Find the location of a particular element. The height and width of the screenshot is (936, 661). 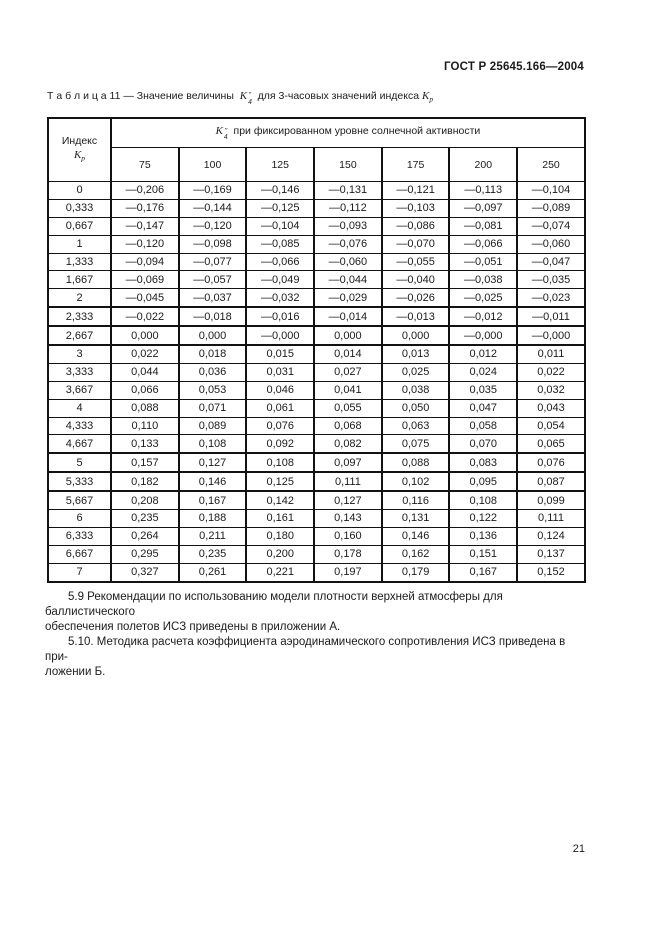

value-cell: —0,076 is located at coordinates (348, 244).